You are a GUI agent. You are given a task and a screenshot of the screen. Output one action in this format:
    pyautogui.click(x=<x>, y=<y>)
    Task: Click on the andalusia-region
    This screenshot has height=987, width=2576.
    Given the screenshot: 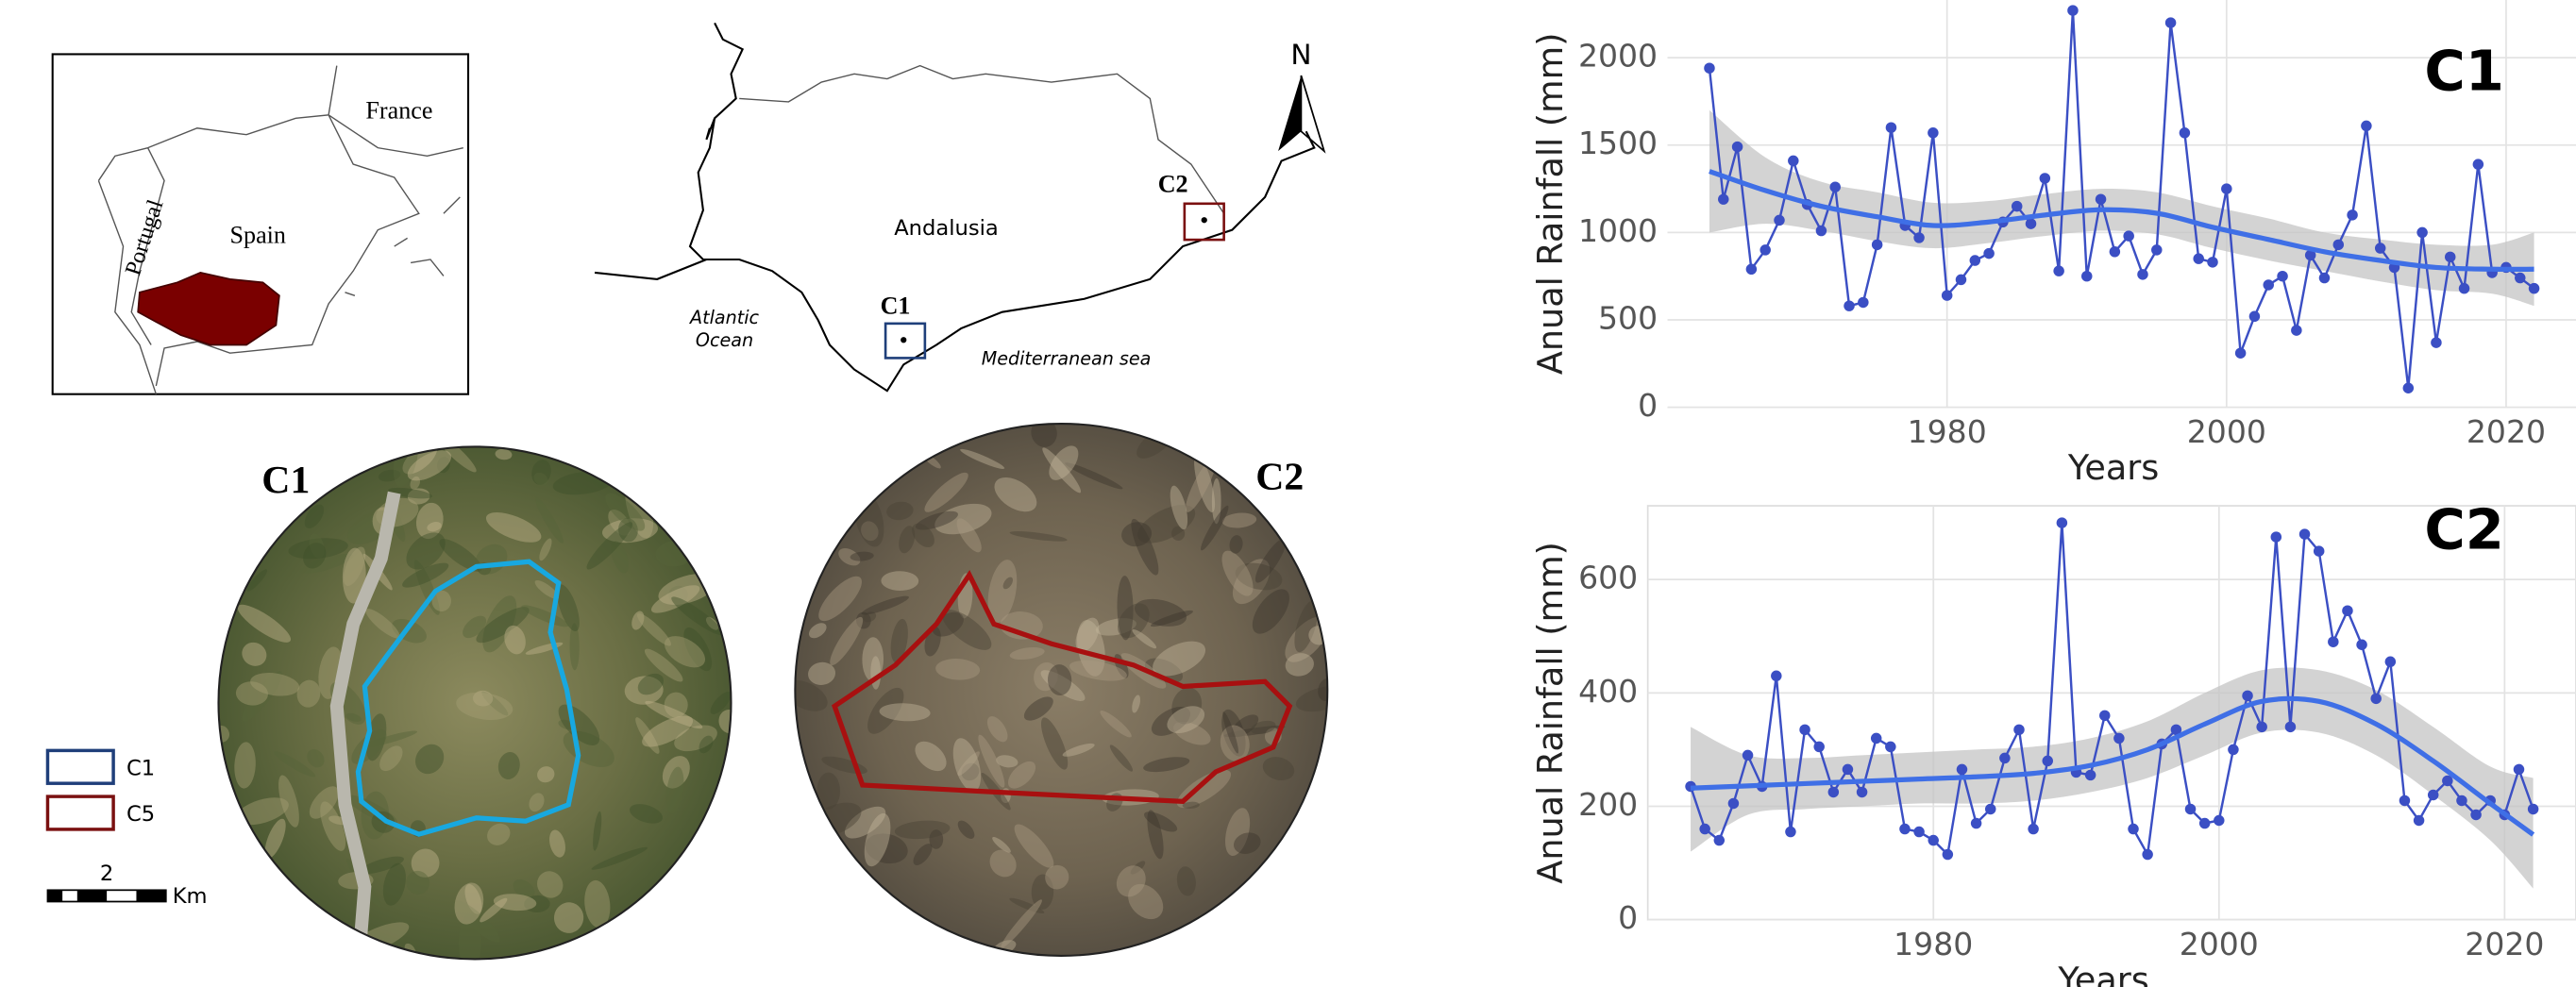 What is the action you would take?
    pyautogui.click(x=208, y=309)
    